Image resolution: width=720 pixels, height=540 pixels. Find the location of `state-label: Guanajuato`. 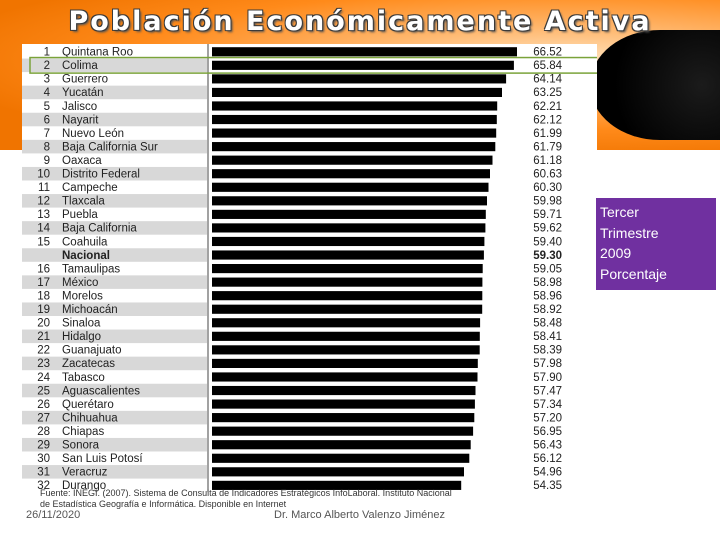

state-label: Guanajuato is located at coordinates (91, 351).